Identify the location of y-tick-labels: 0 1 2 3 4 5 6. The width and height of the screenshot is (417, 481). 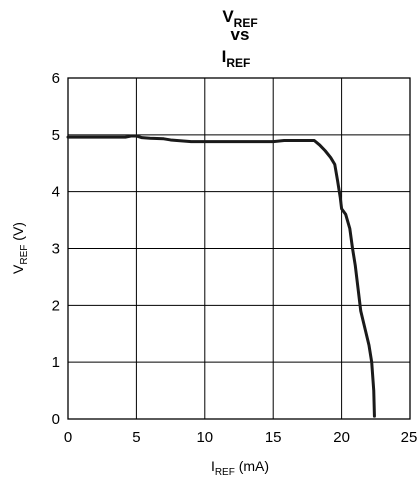
(56, 249).